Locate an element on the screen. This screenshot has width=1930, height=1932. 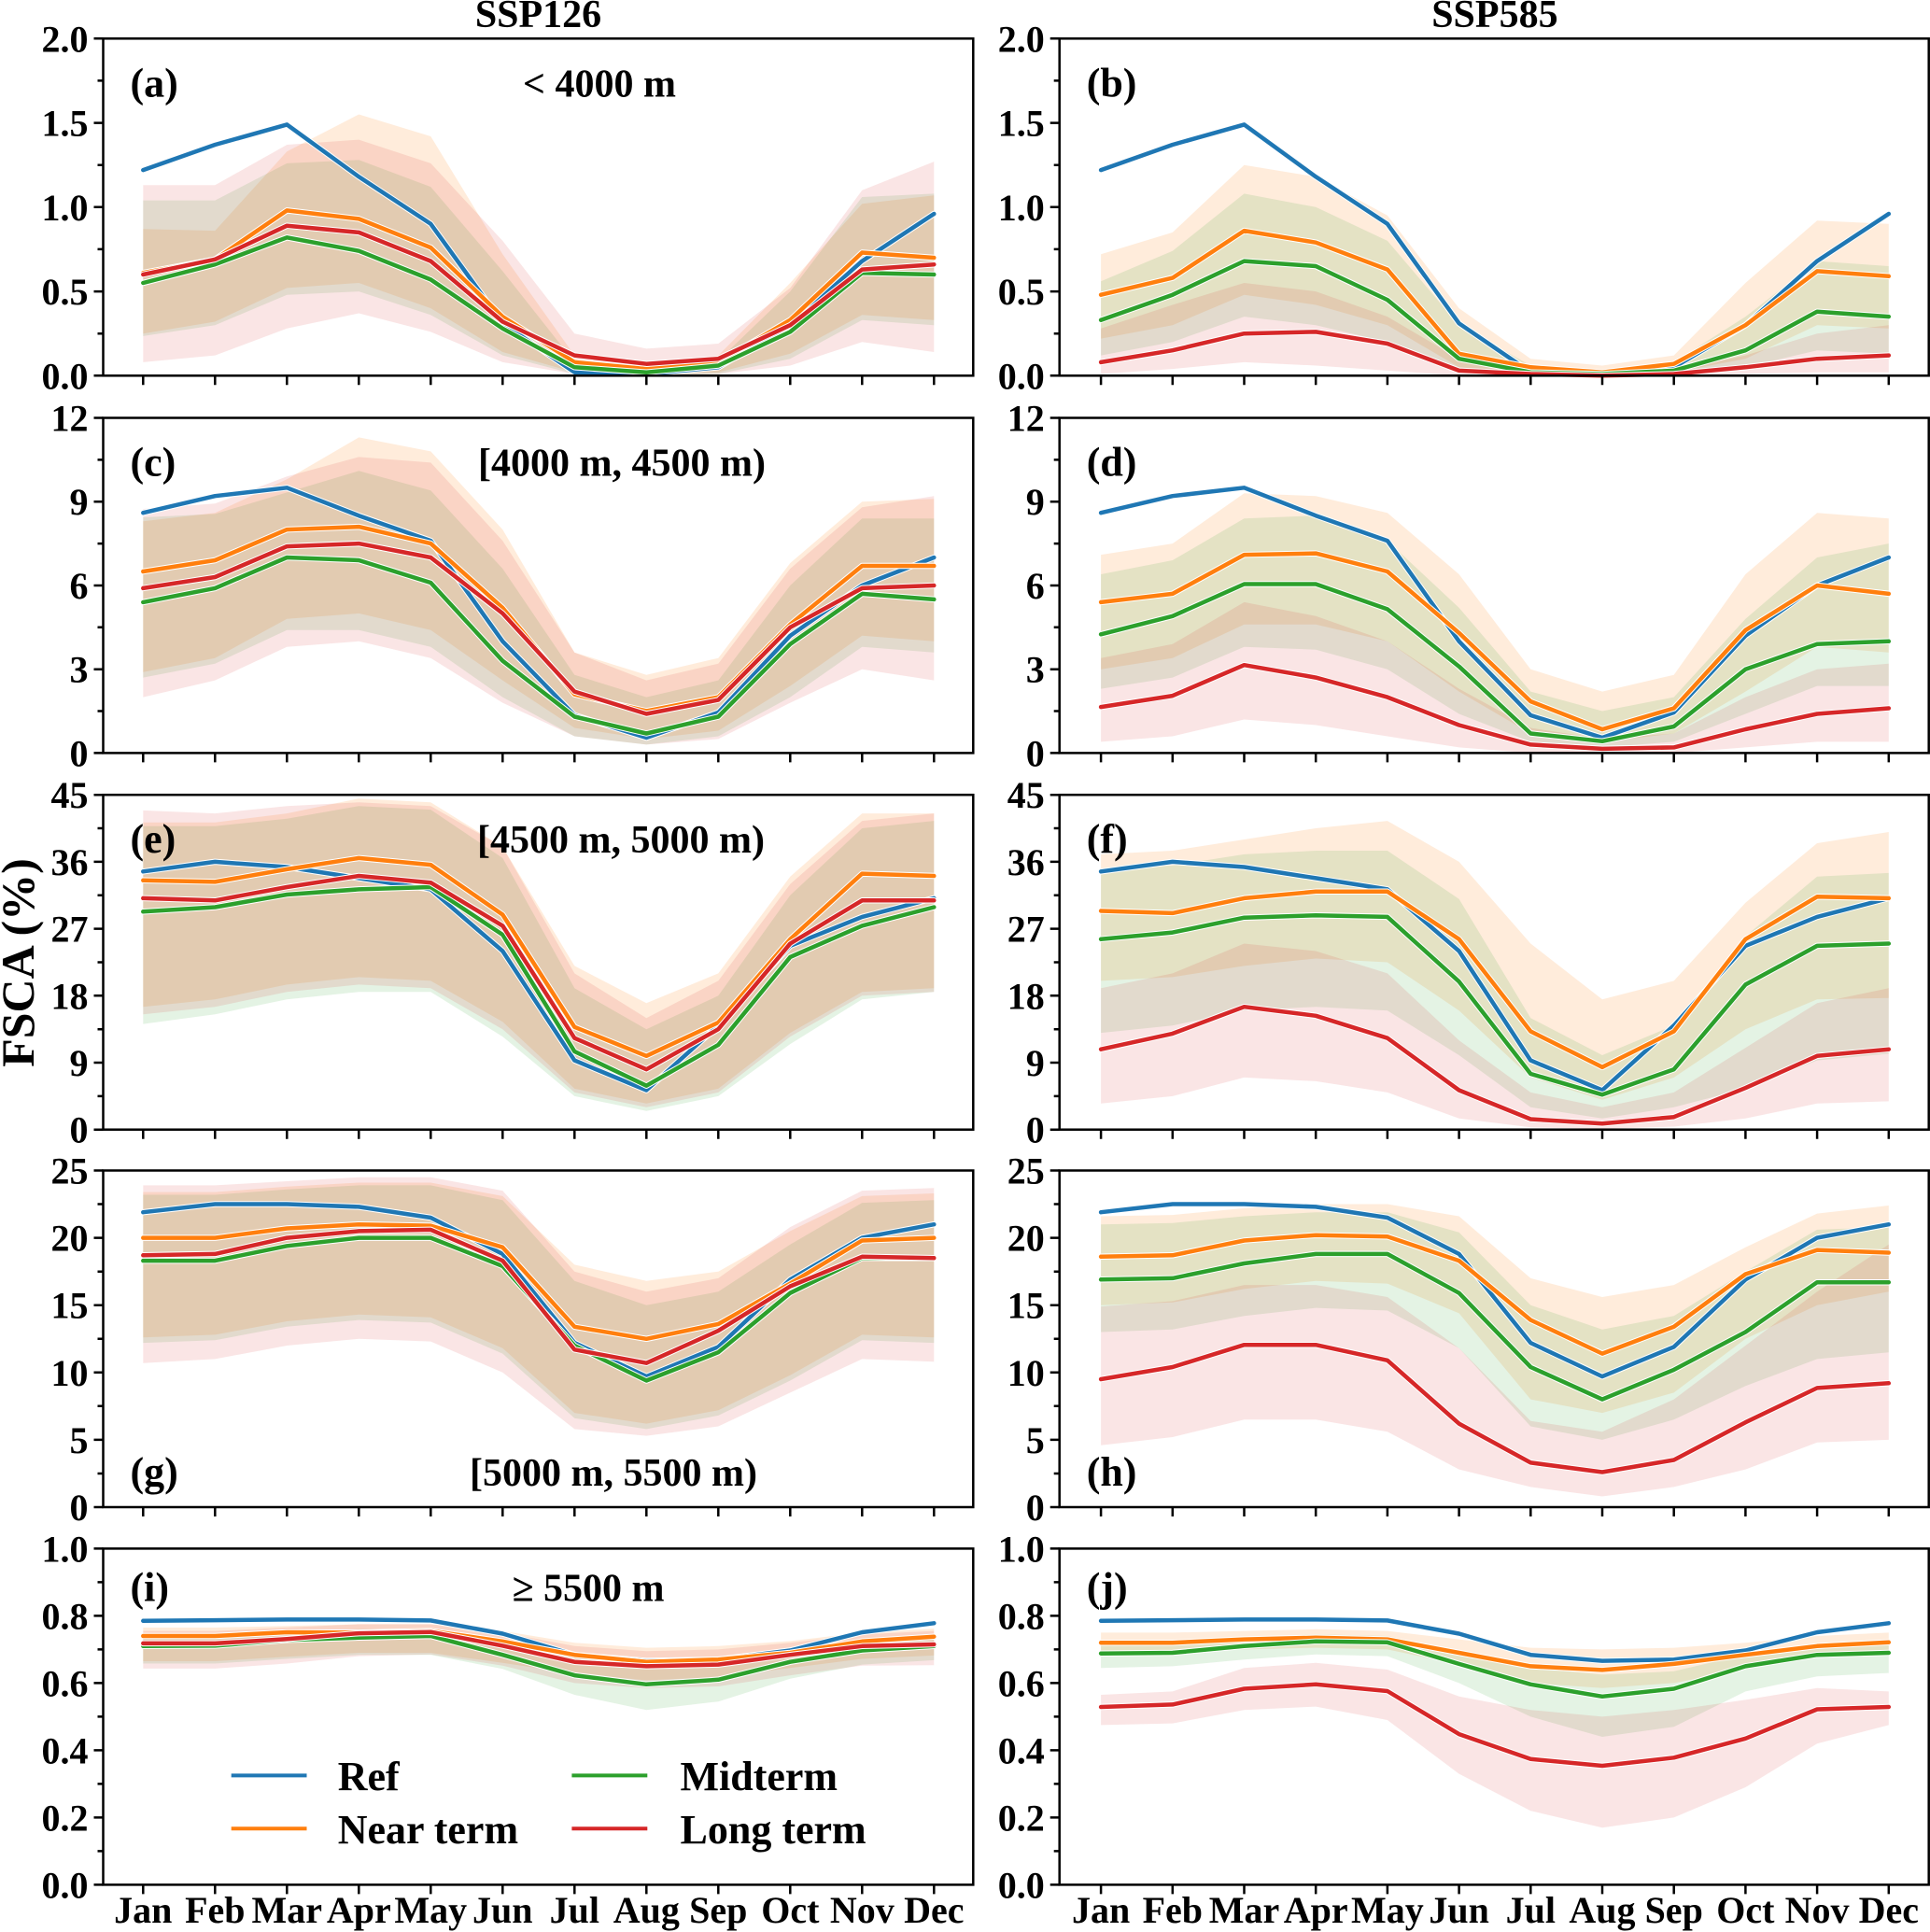
svg-text: FSCA (%) is located at coordinates (22, 962).